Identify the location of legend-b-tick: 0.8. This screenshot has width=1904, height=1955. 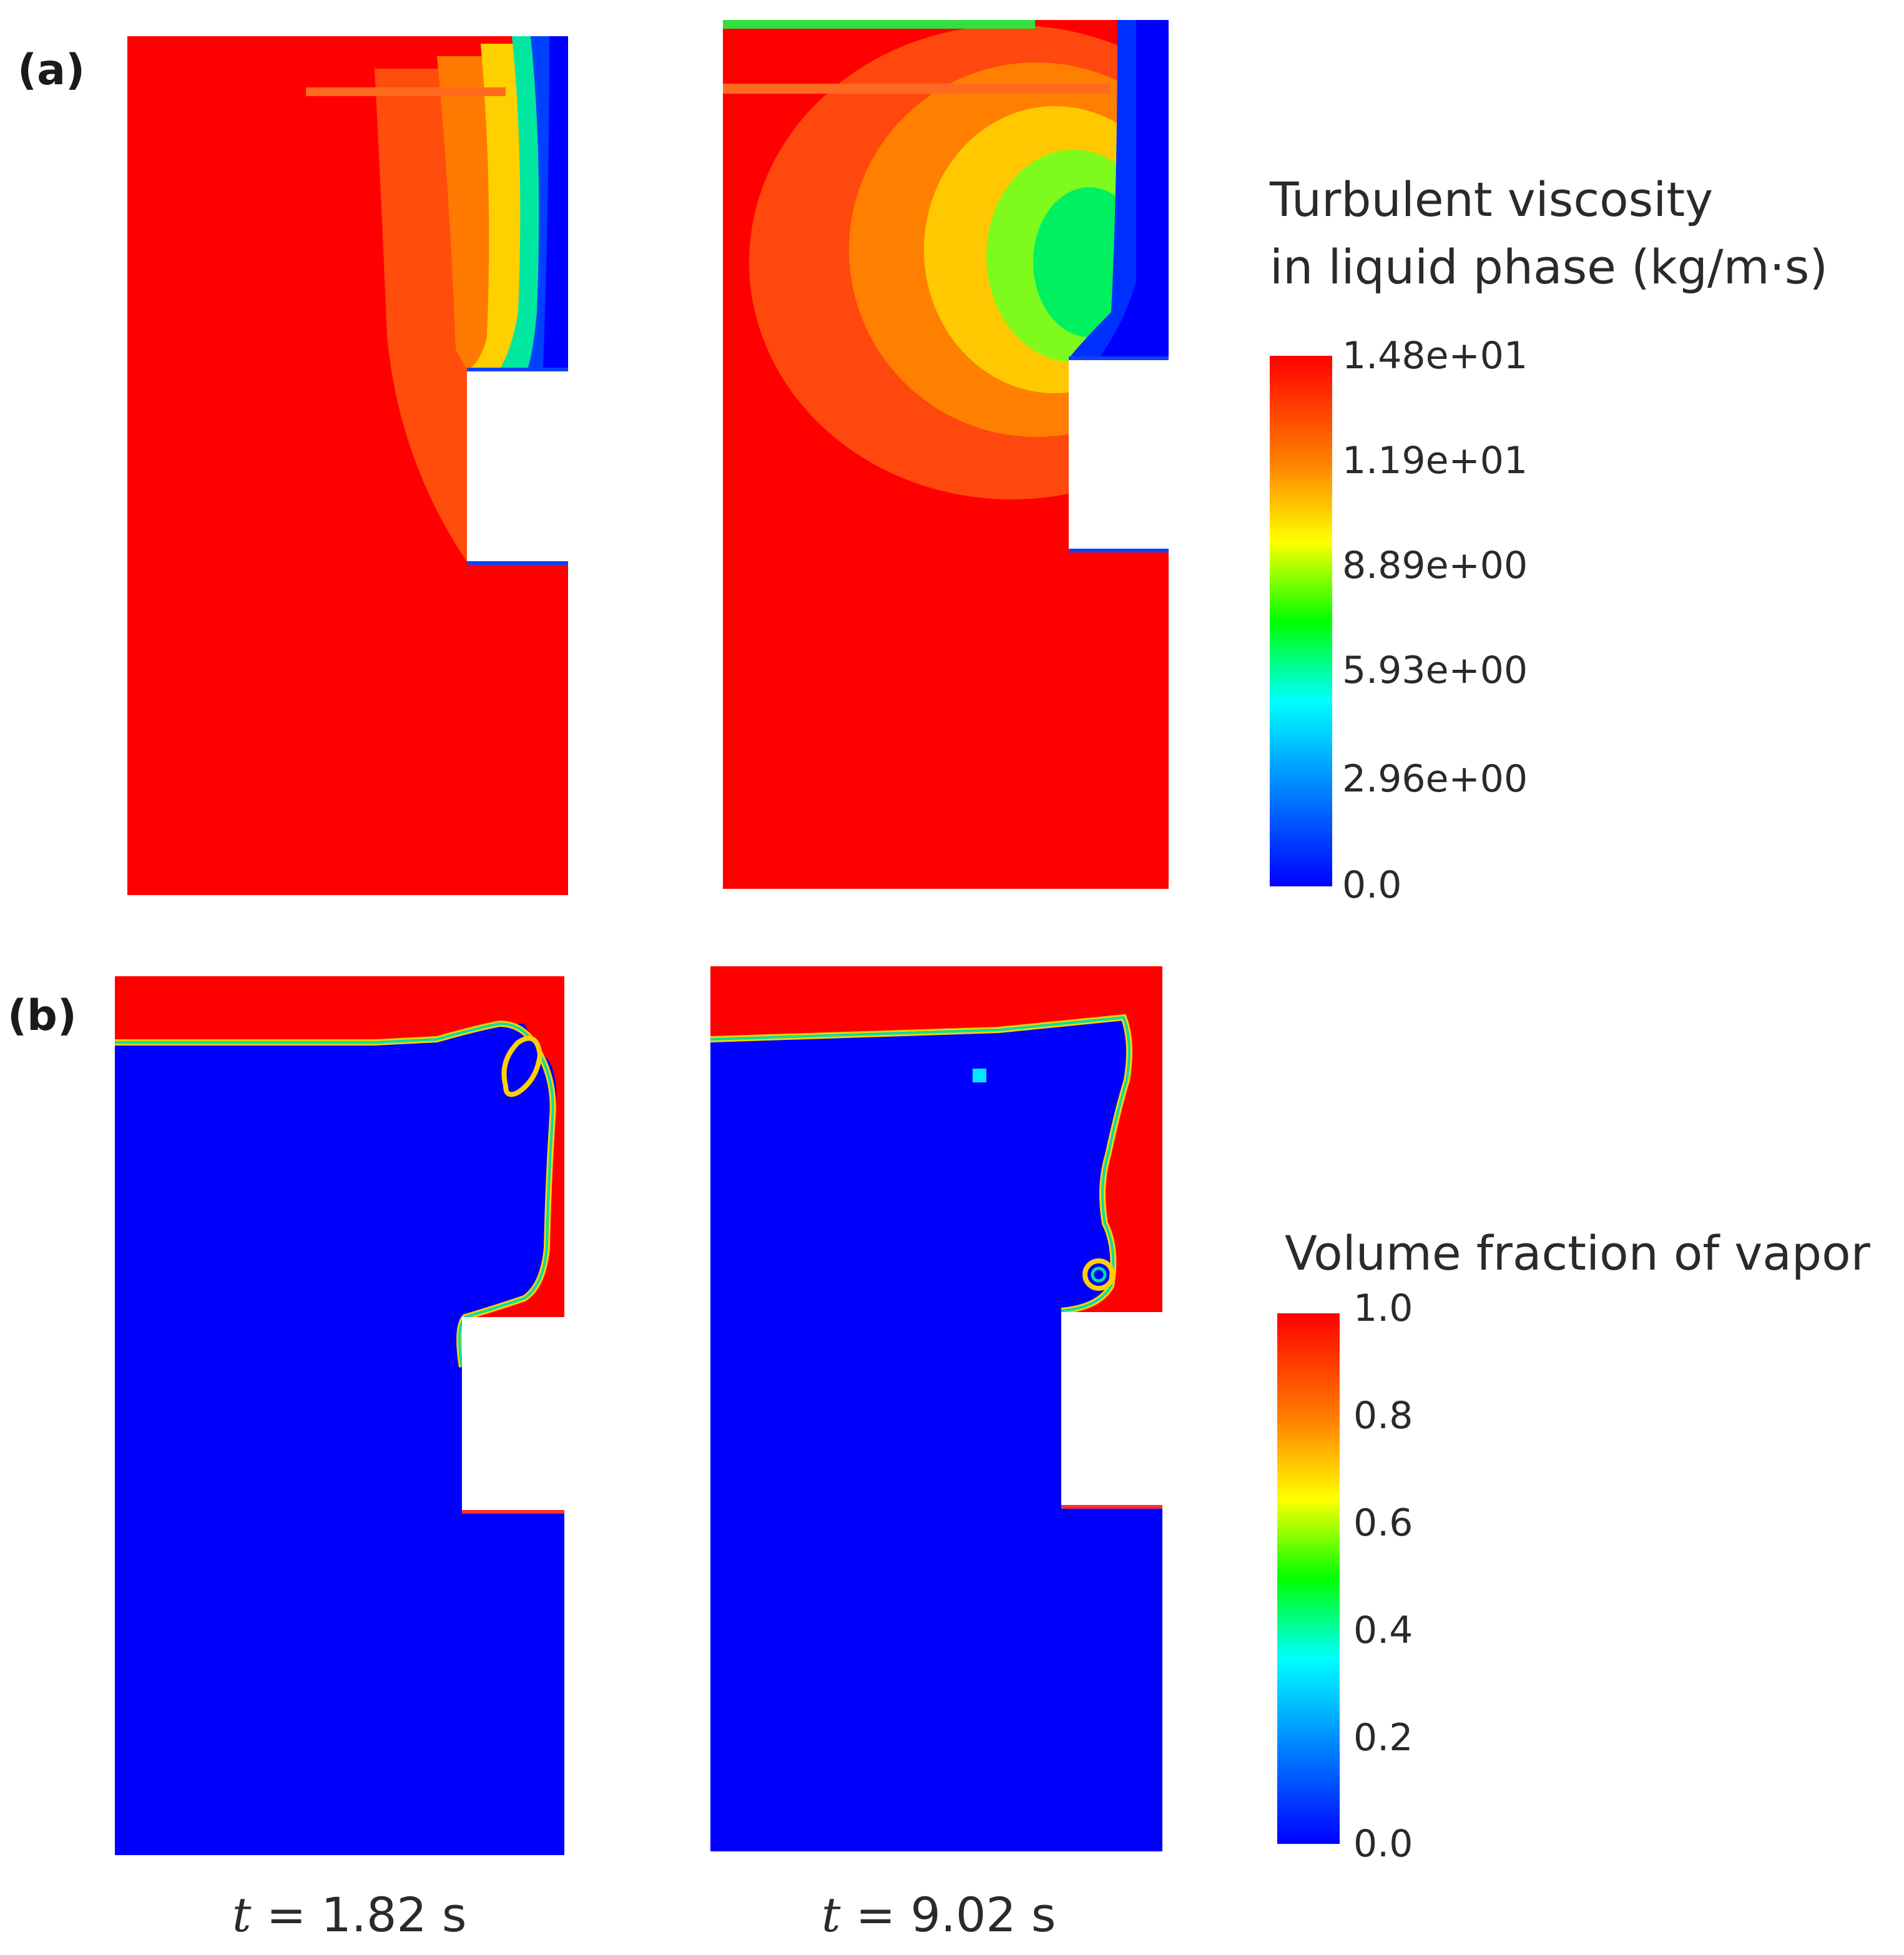
(1383, 1416).